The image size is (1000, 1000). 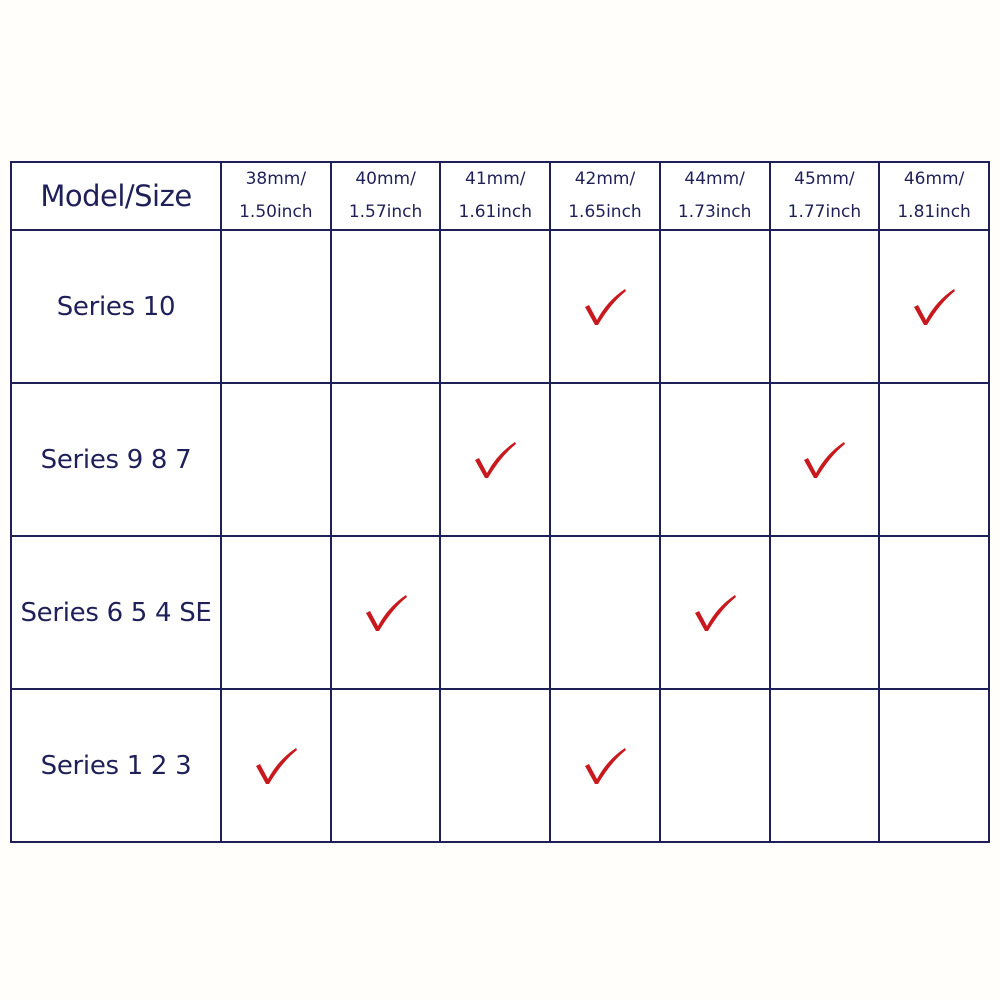 I want to click on size-header-42mm: 42mm/1.65inch, so click(x=605, y=196).